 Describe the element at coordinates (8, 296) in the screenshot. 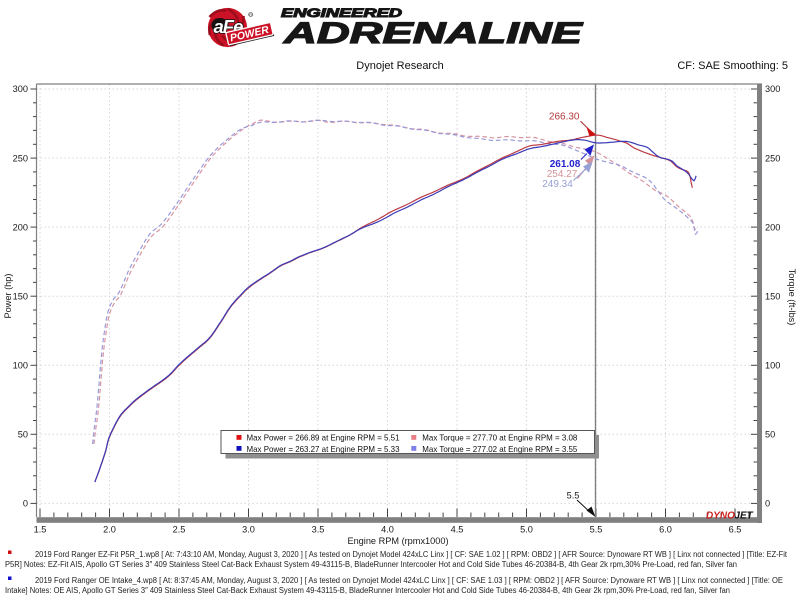

I see `svg-text: Power (hp)` at that location.